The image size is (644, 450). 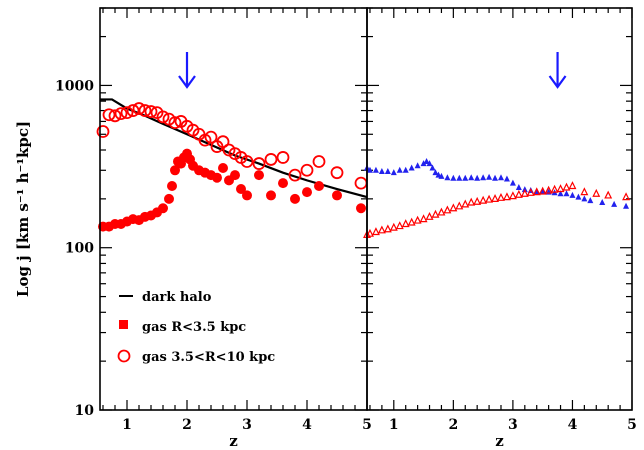 I want to click on panel-right-x-tick-label: 2, so click(x=453, y=425).